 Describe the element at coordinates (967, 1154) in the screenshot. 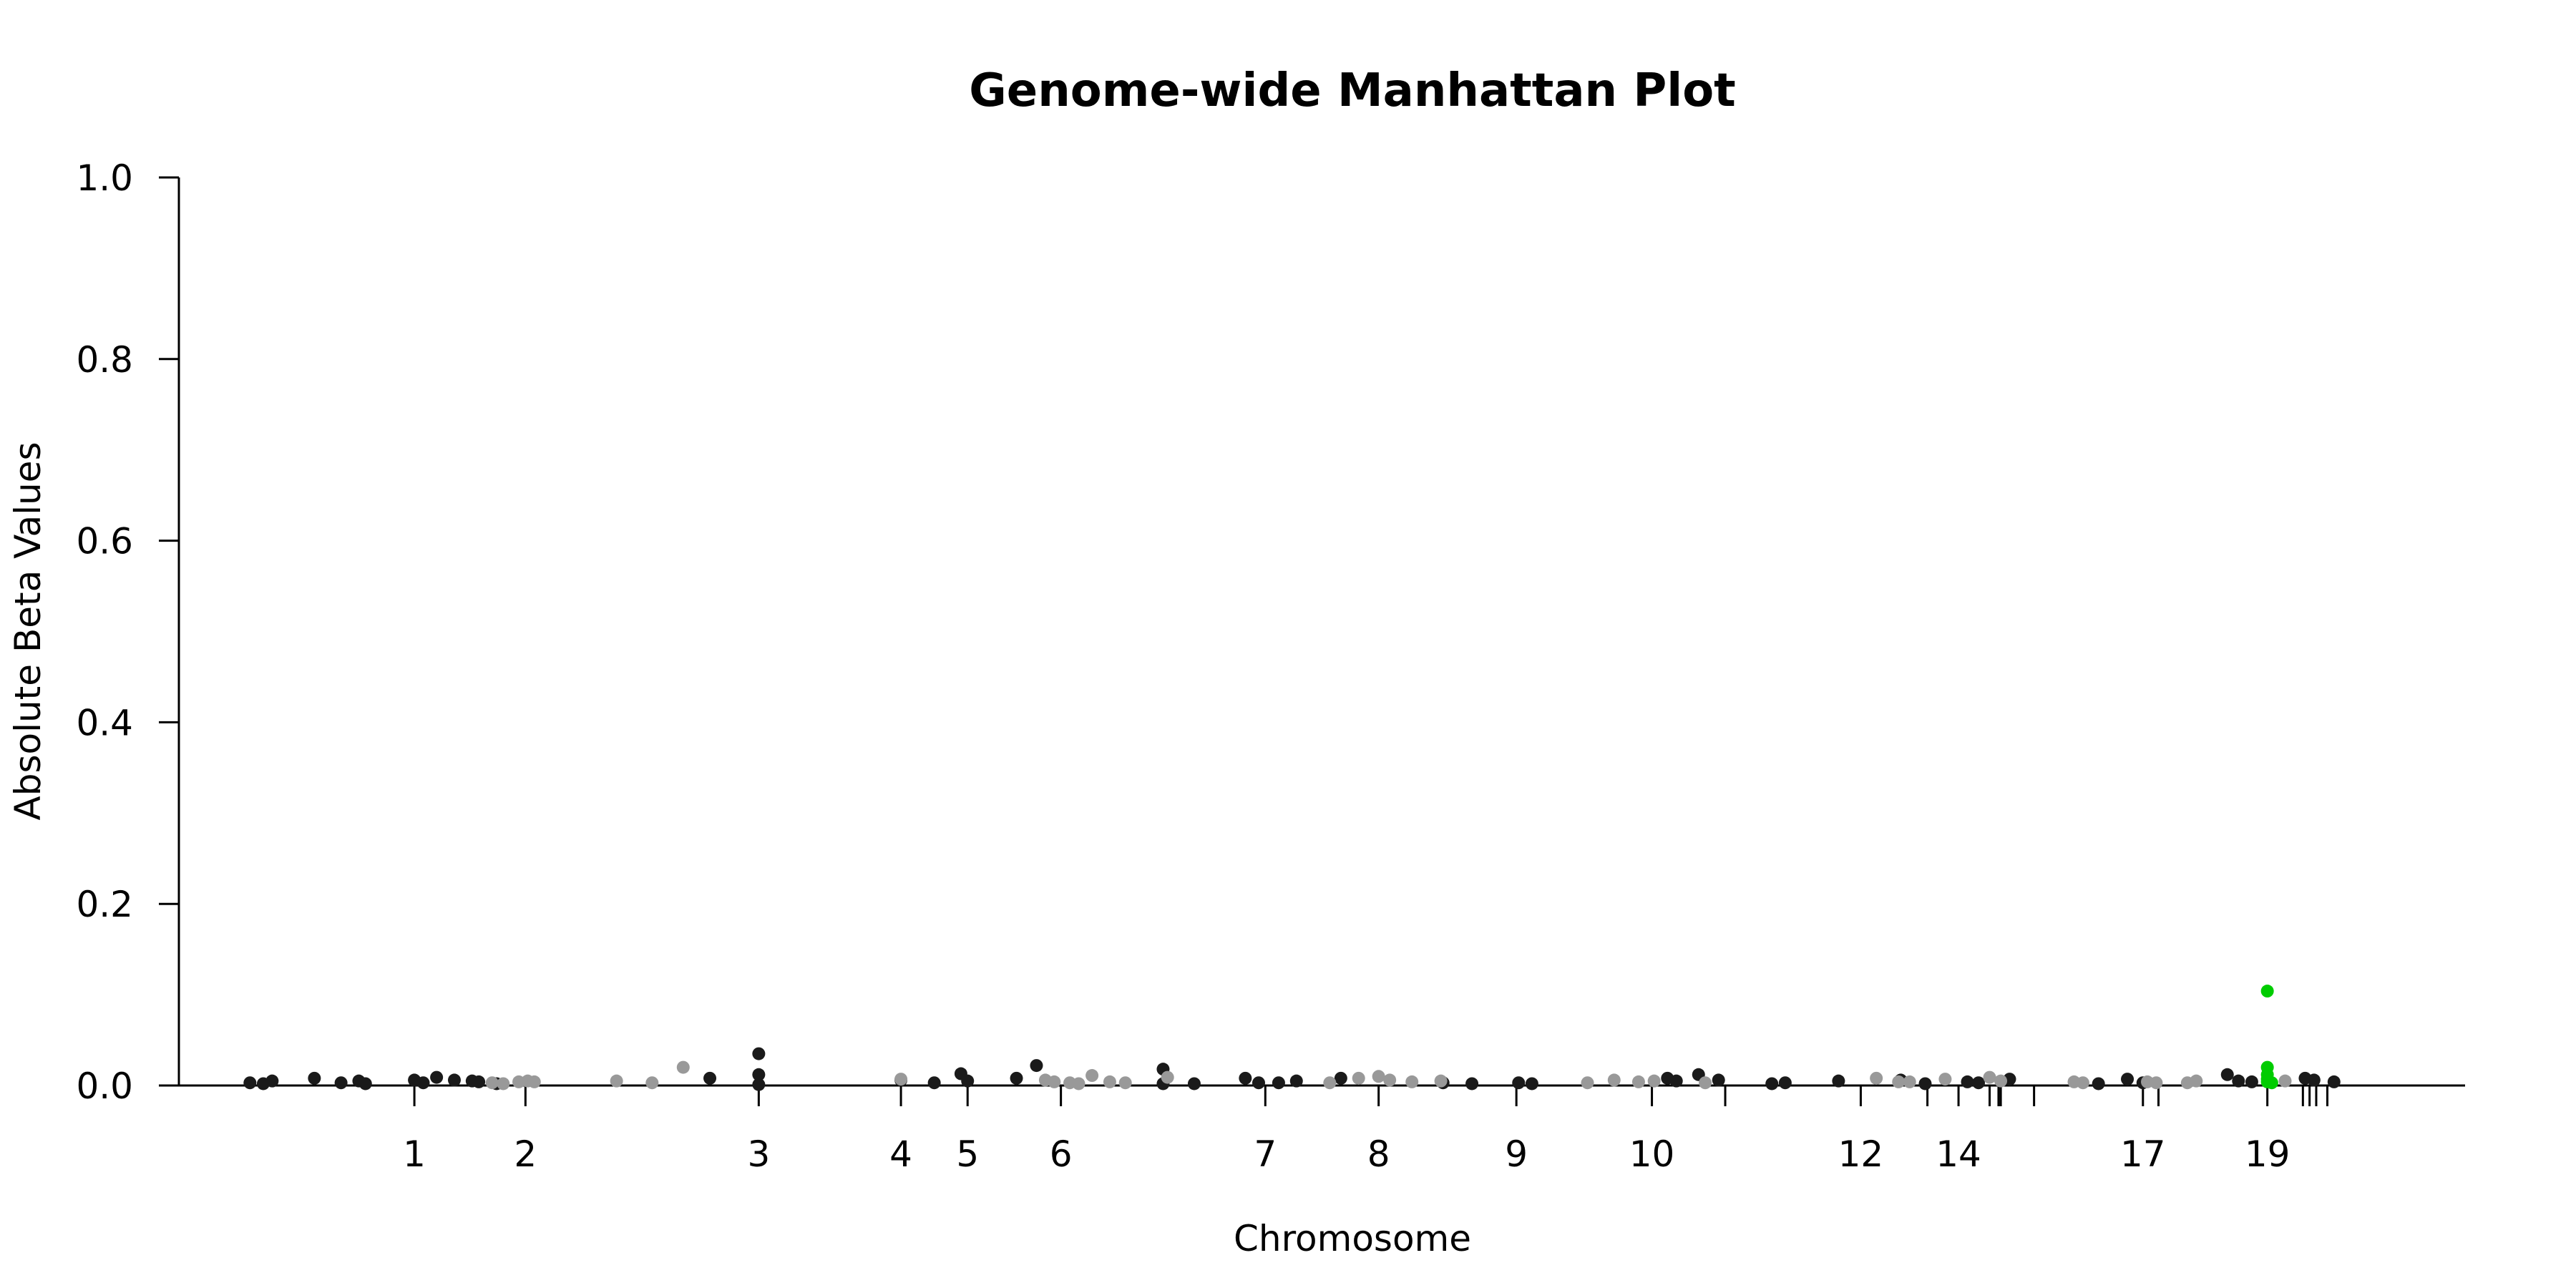

I see `x-tick-label: 5` at that location.